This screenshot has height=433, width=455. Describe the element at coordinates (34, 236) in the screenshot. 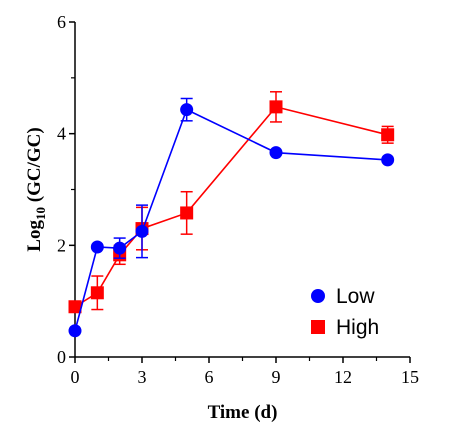

I see `y-axis-title-main: Log` at that location.